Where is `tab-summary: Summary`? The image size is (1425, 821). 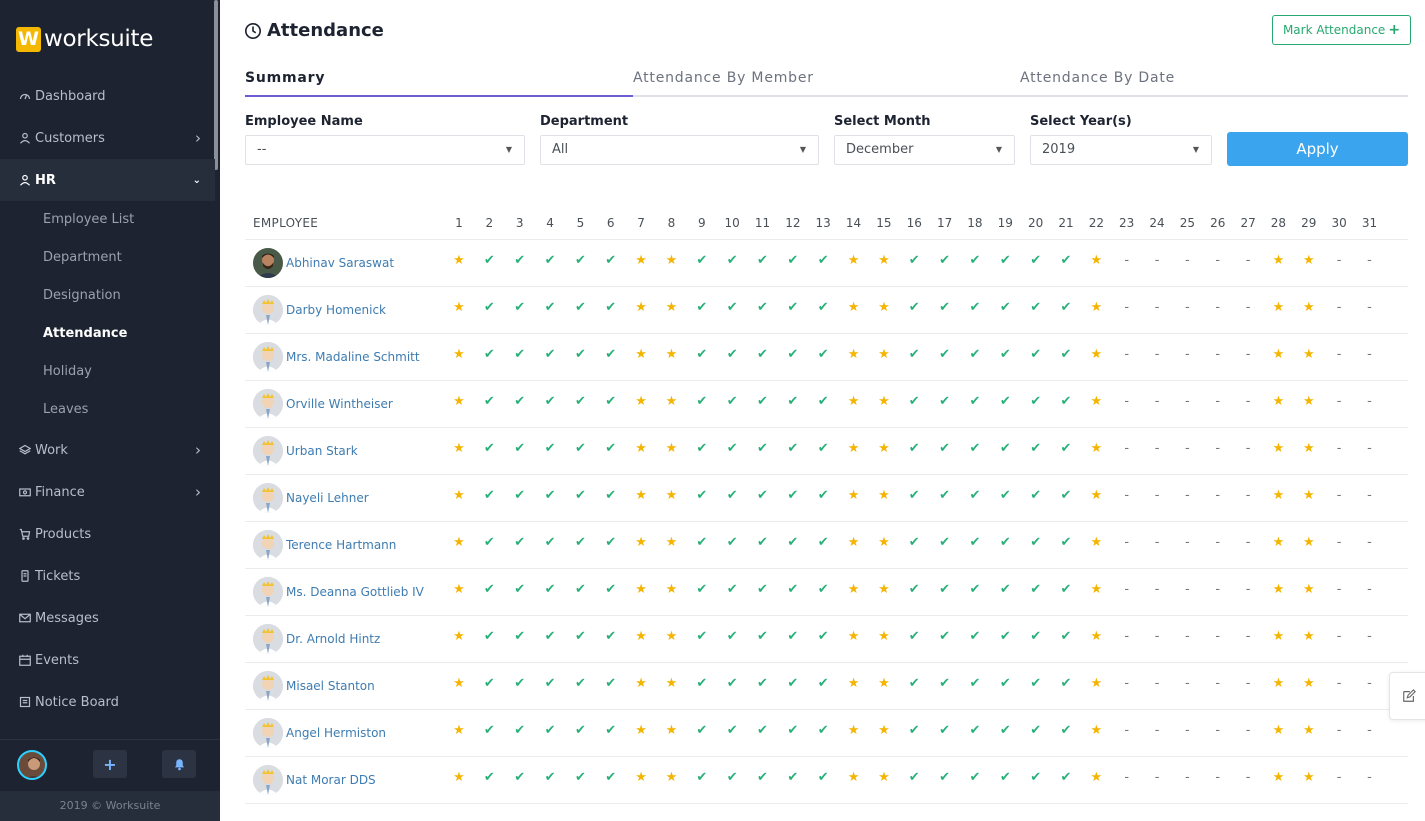 tab-summary: Summary is located at coordinates (285, 78).